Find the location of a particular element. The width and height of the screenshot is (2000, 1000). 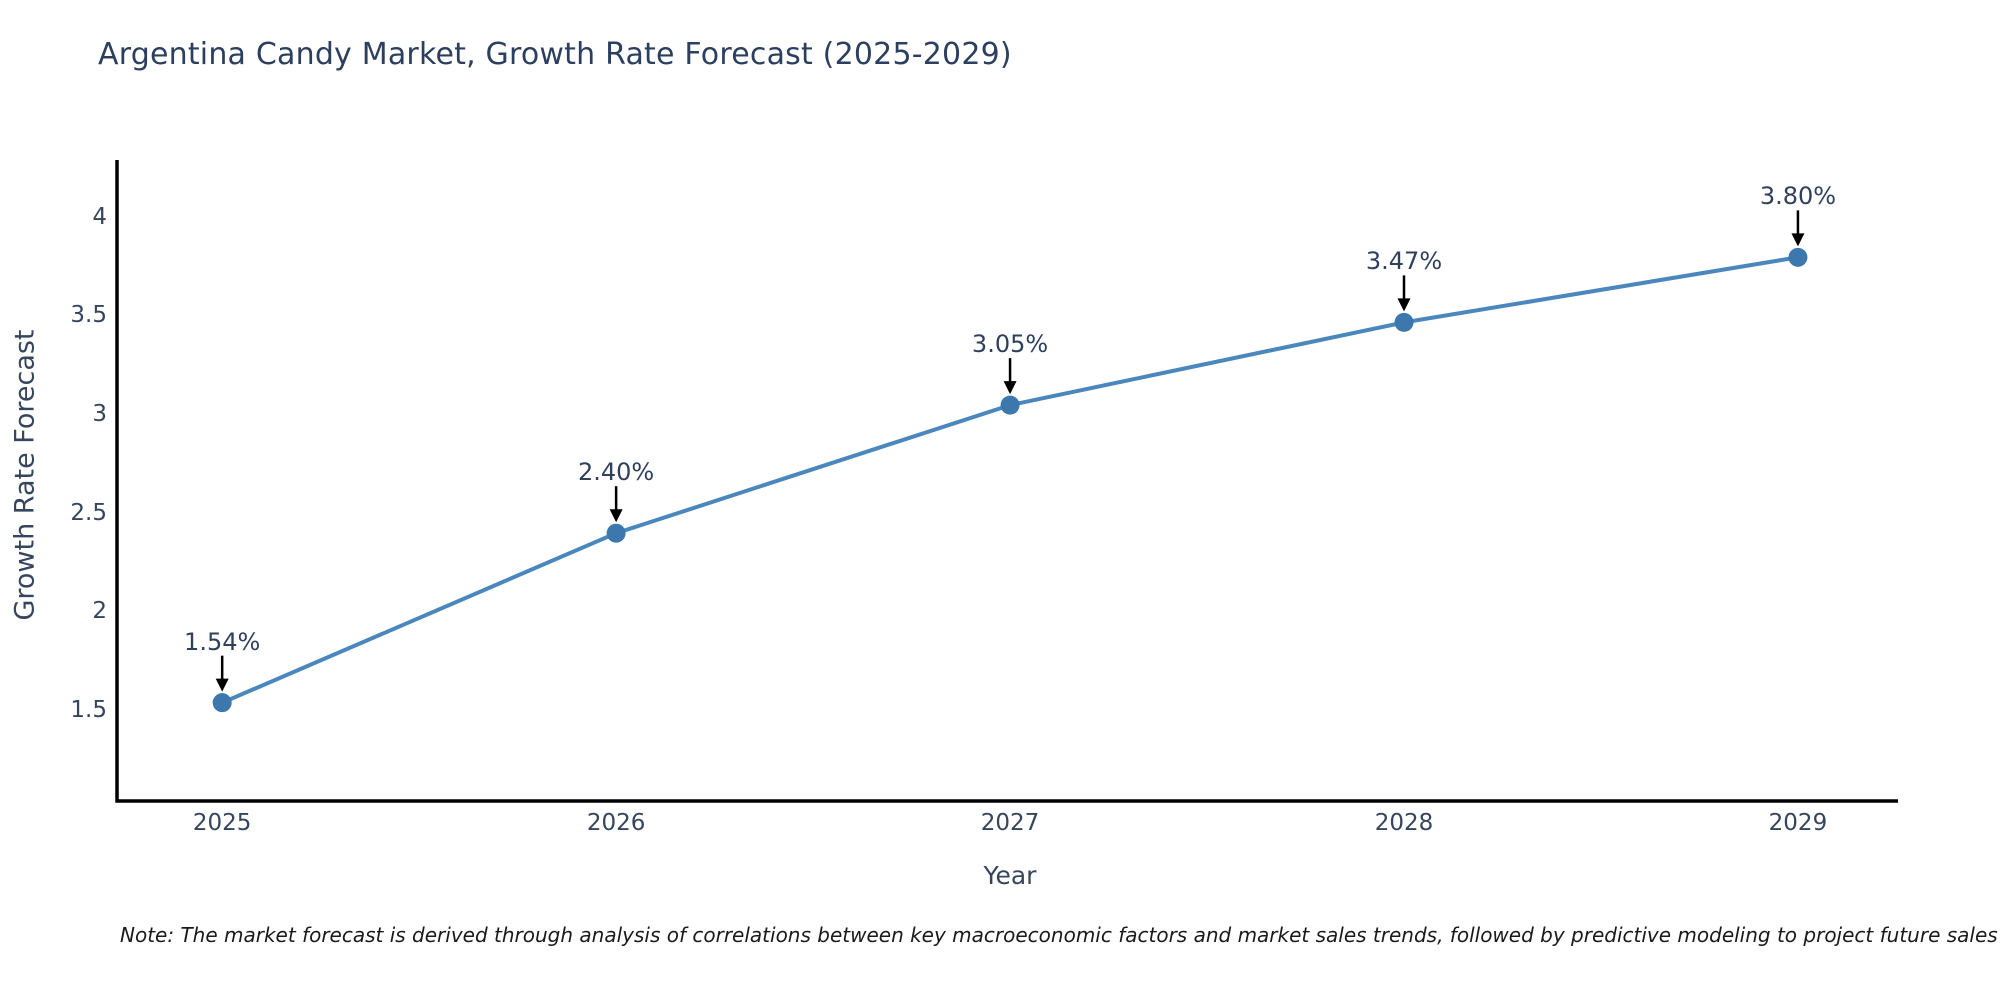

x-axis-title: Year is located at coordinates (1010, 875).